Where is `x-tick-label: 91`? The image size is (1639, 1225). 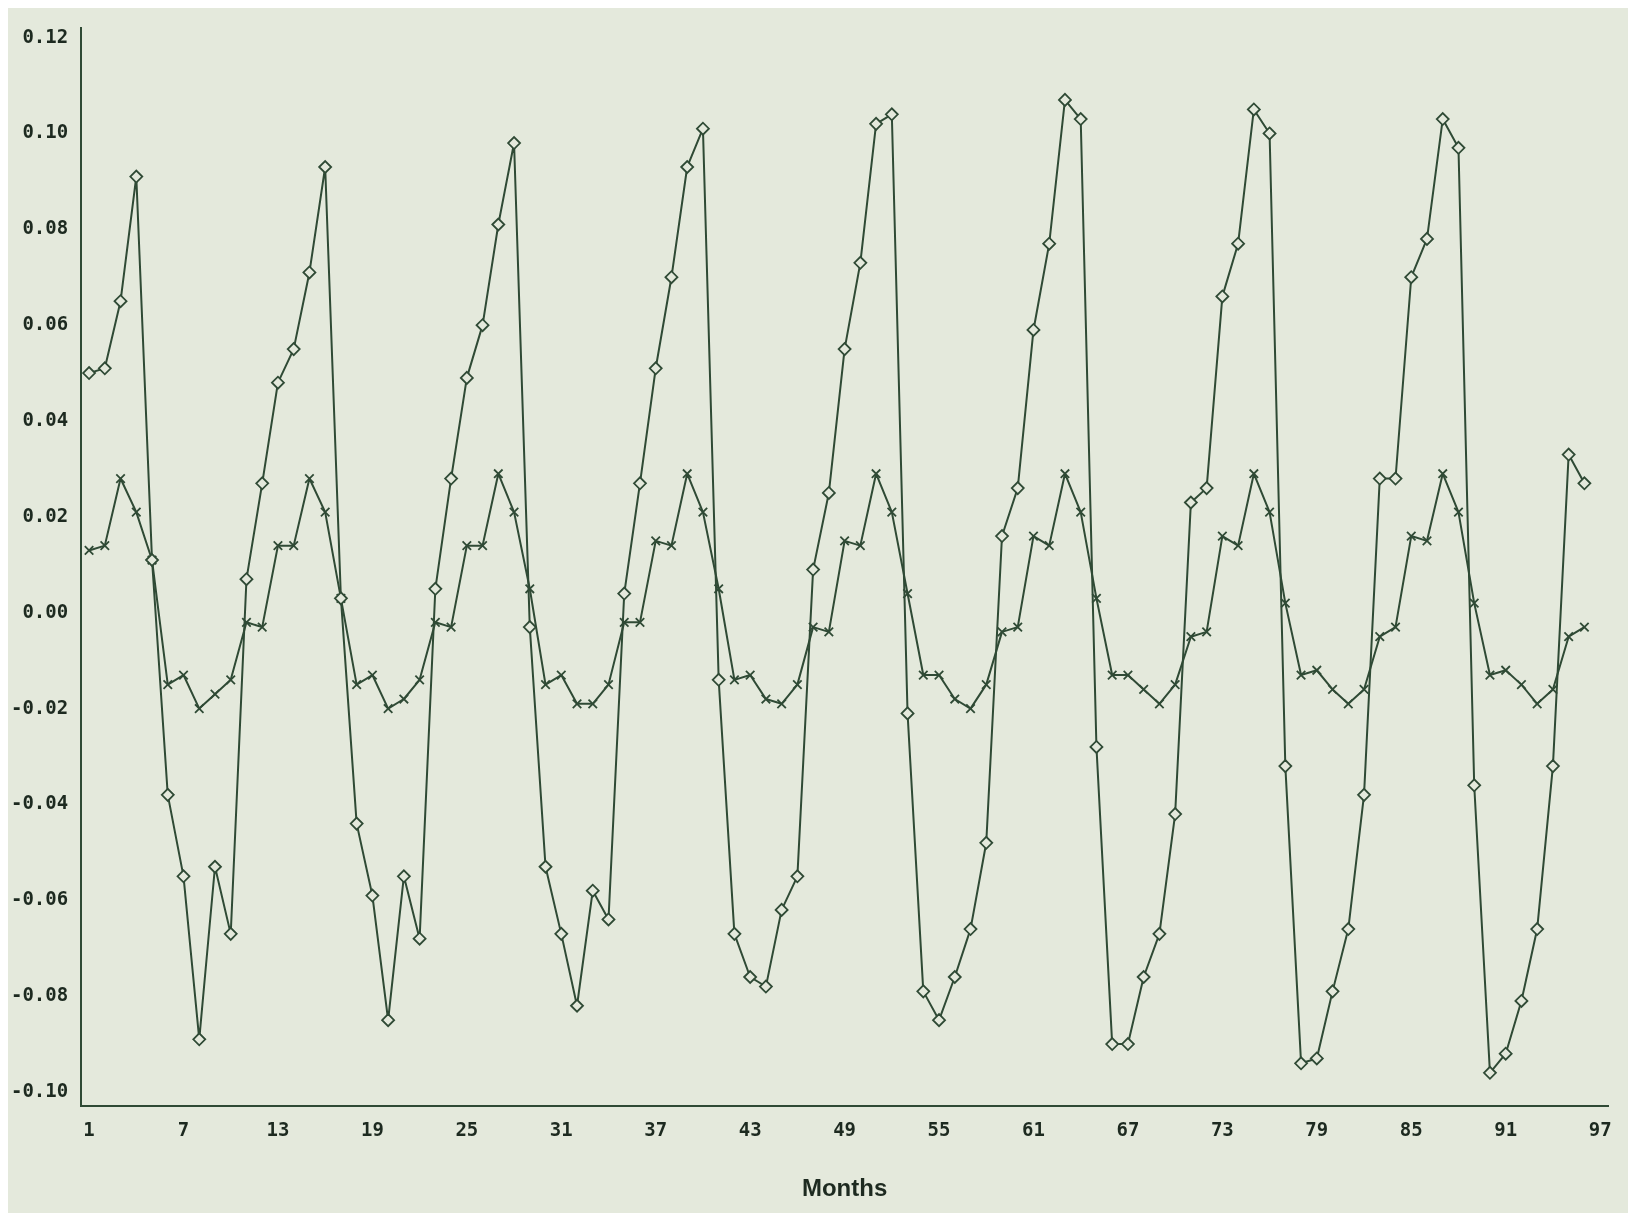 x-tick-label: 91 is located at coordinates (1506, 1128).